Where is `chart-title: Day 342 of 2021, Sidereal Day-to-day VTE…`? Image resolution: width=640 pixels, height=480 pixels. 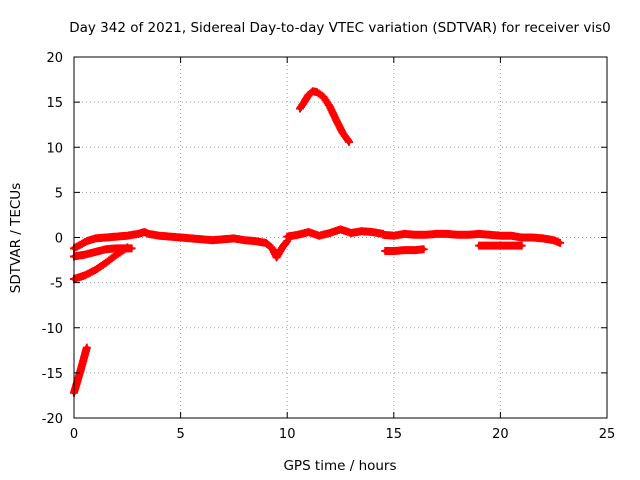 chart-title: Day 342 of 2021, Sidereal Day-to-day VTE… is located at coordinates (340, 28).